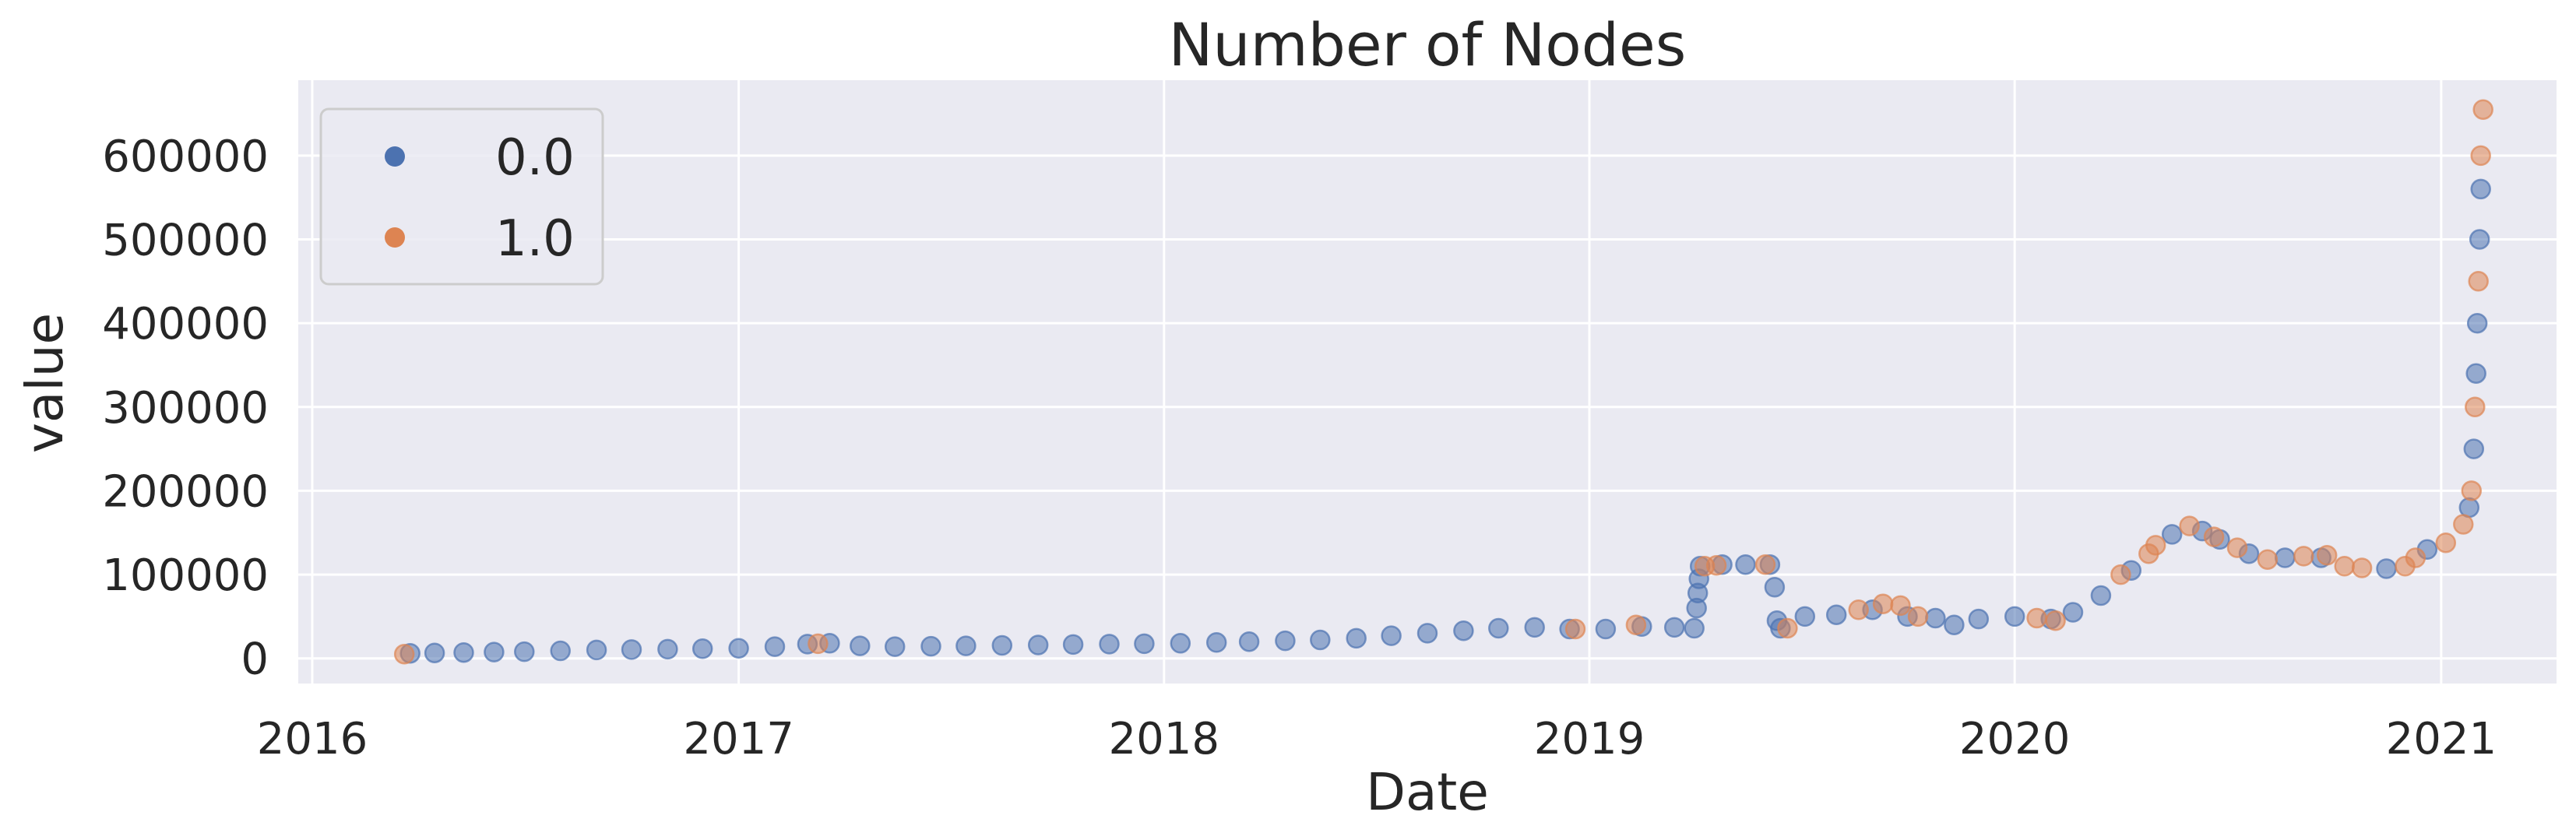  Describe the element at coordinates (535, 239) in the screenshot. I see `legend-label-1: 1.0` at that location.